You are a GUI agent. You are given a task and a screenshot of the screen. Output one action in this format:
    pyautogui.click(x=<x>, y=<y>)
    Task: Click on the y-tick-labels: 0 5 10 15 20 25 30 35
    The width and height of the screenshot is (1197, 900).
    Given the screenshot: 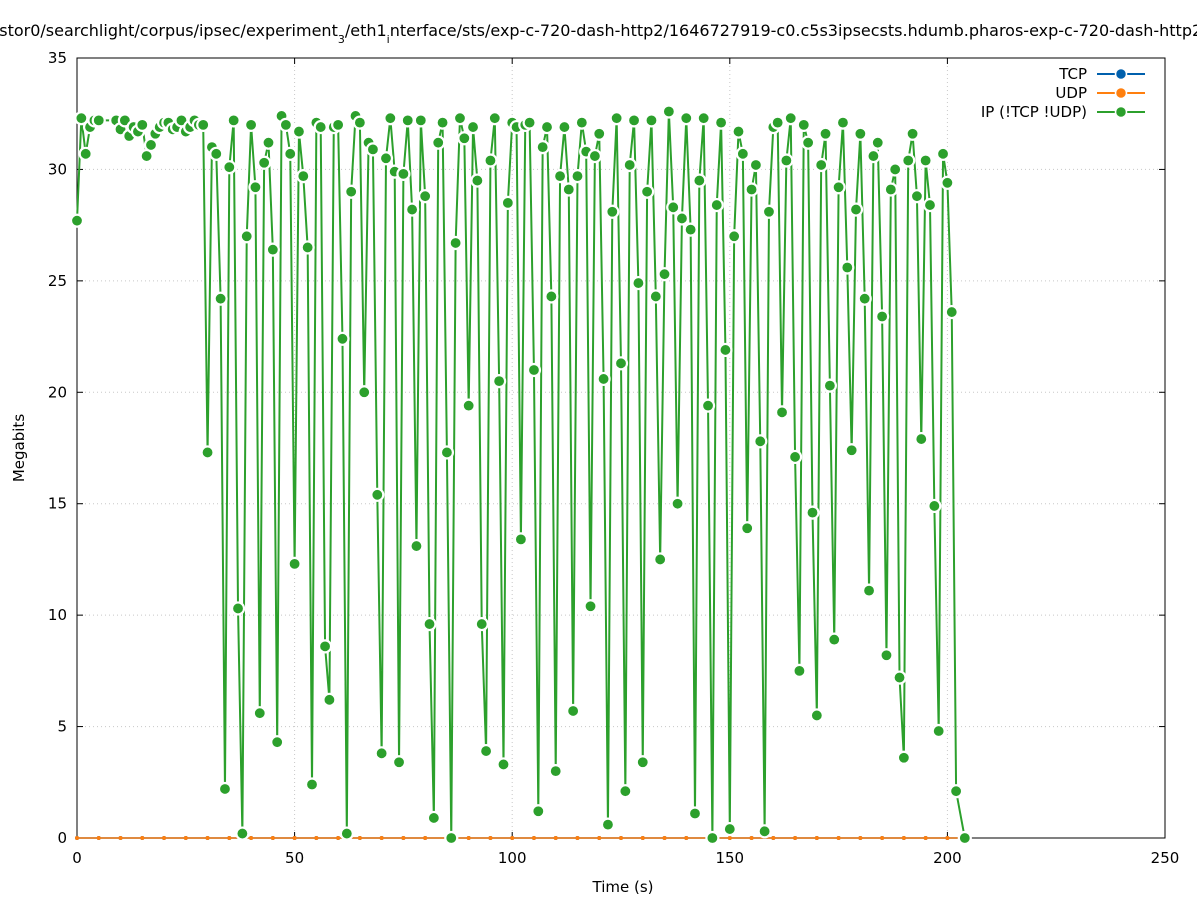 What is the action you would take?
    pyautogui.click(x=57, y=448)
    